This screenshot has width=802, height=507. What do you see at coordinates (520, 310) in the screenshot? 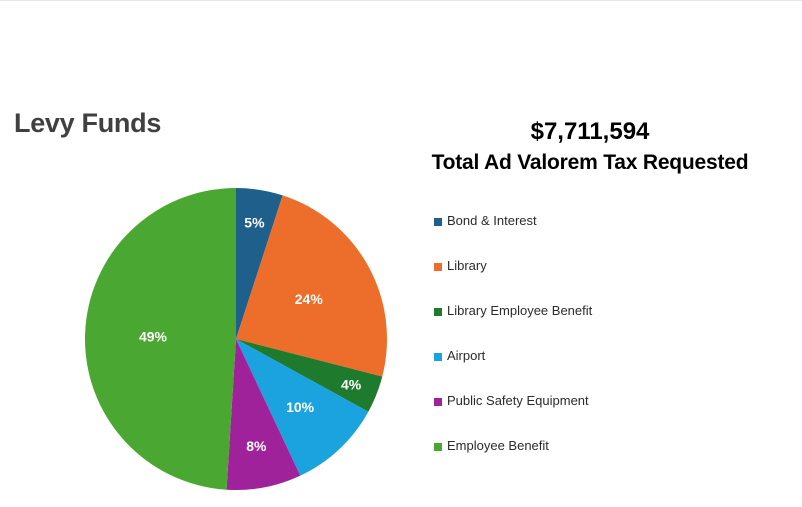
I see `legend-label: Library Employee Benefit` at bounding box center [520, 310].